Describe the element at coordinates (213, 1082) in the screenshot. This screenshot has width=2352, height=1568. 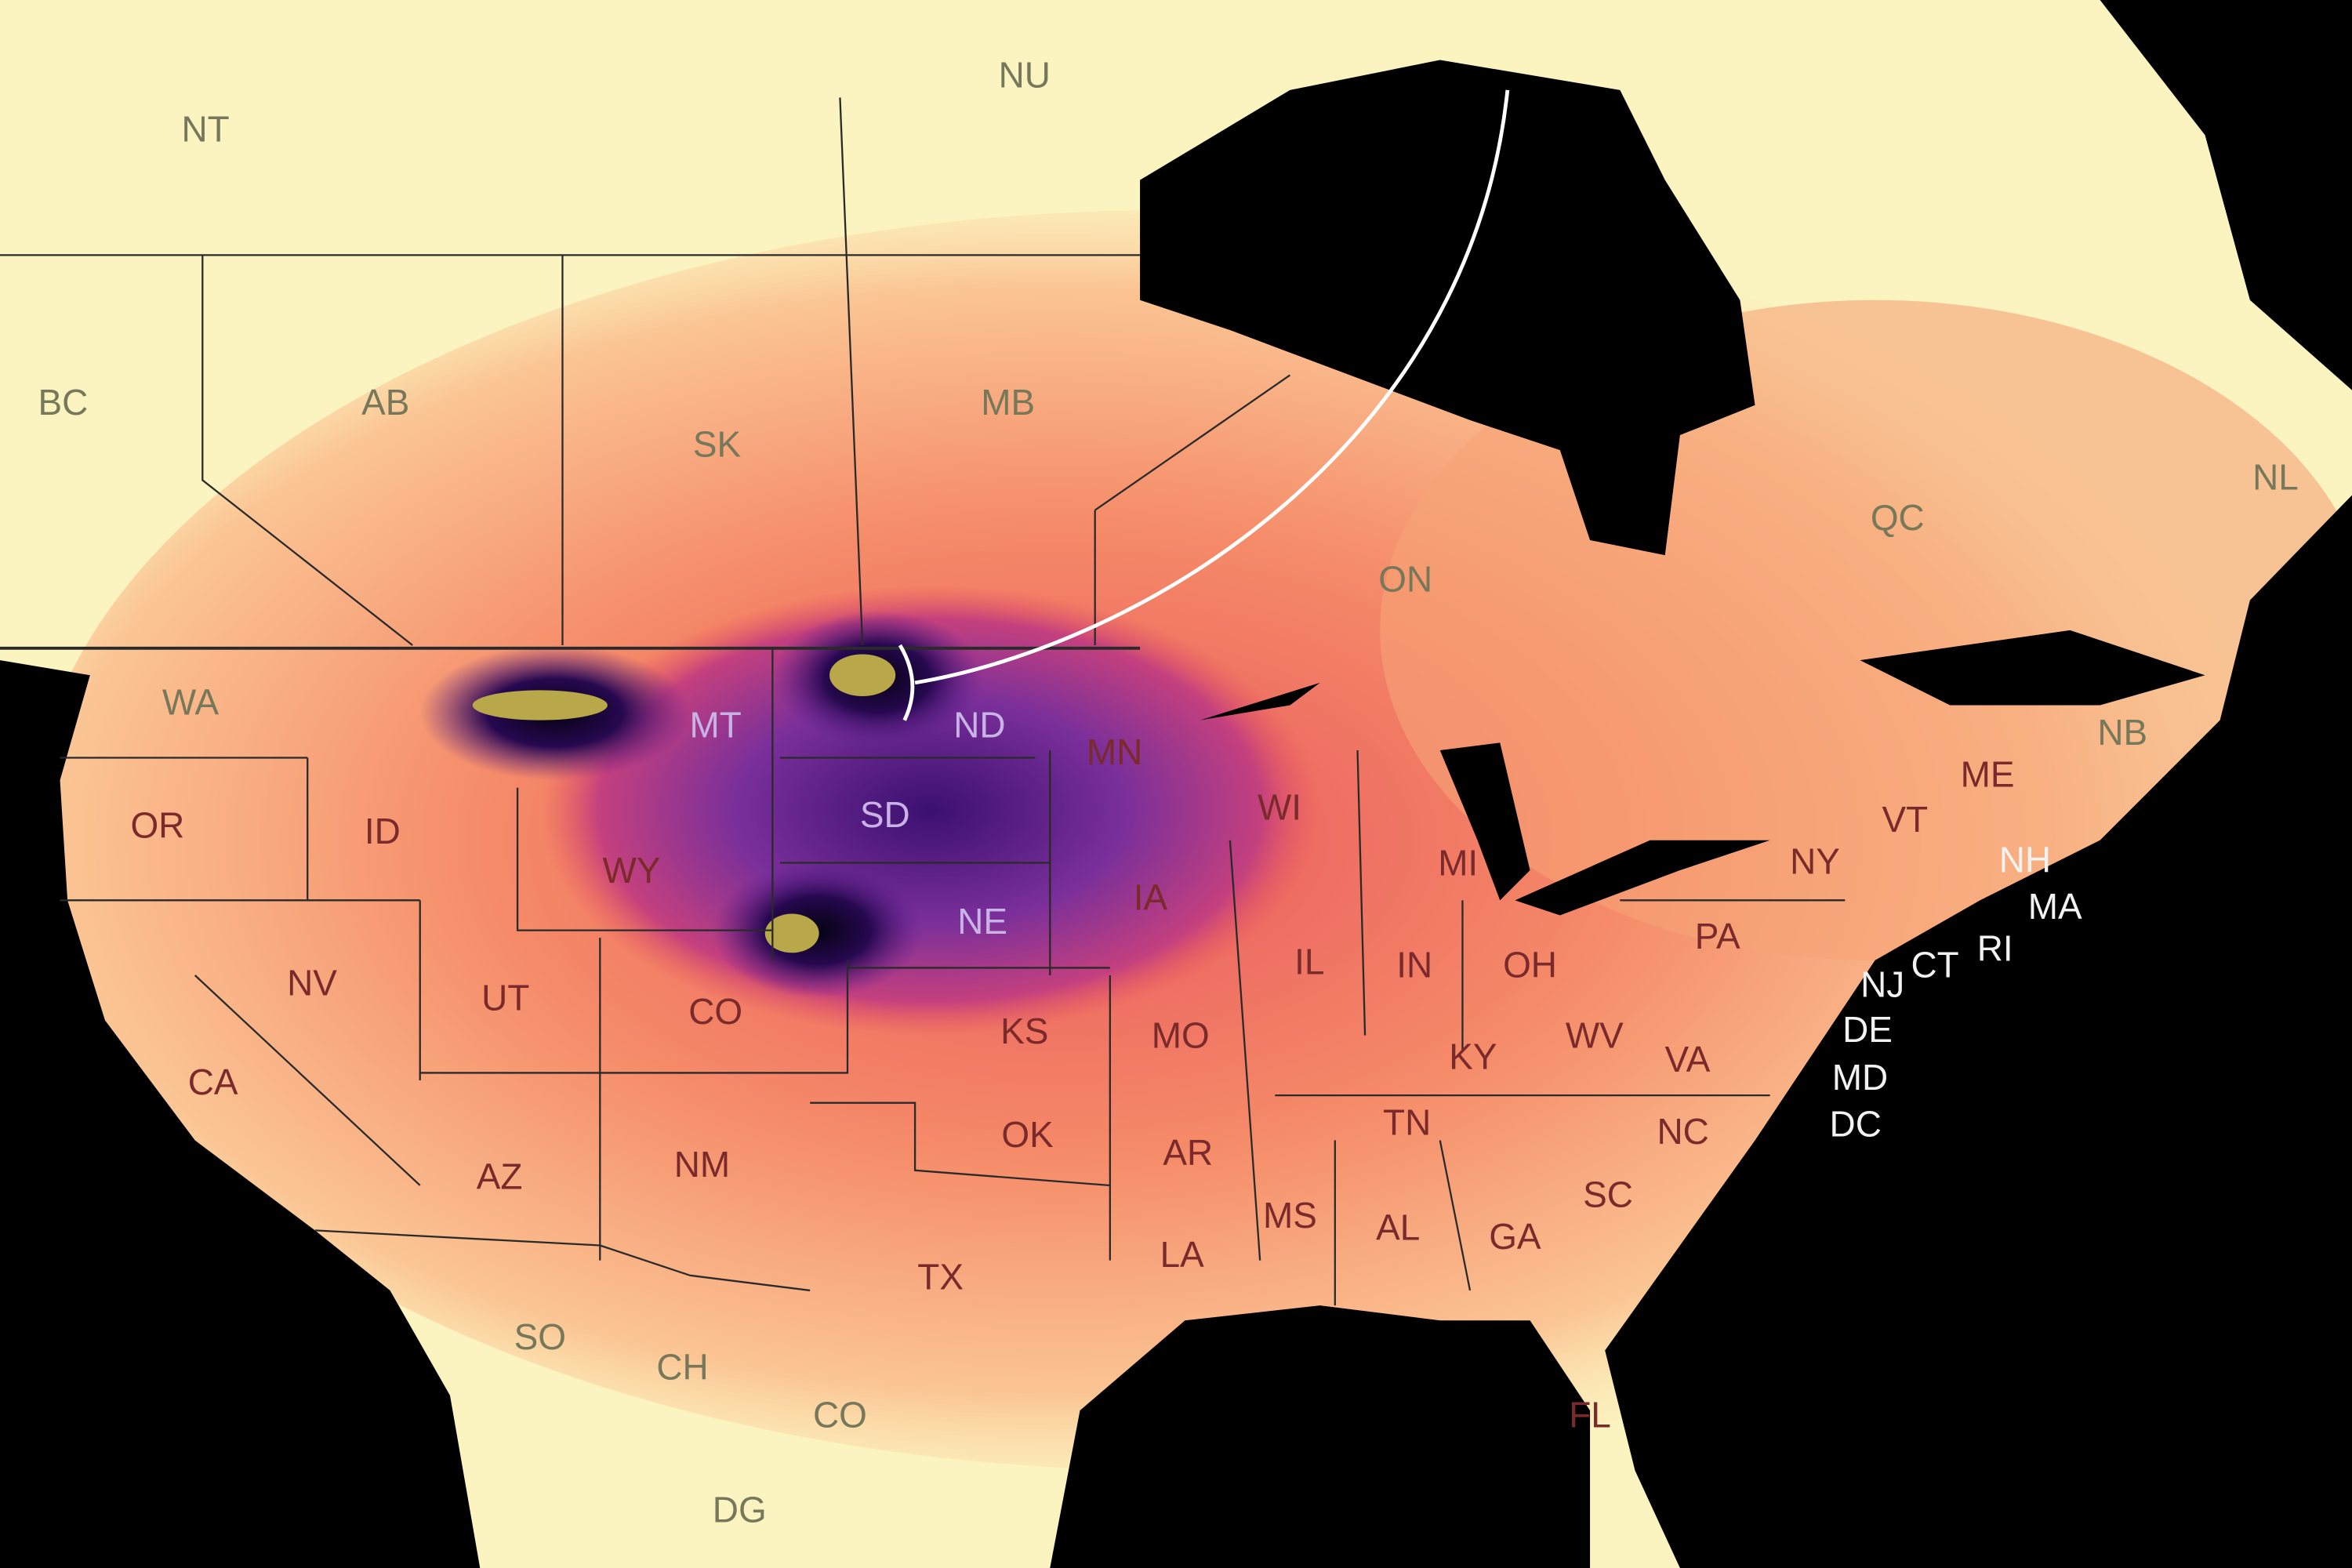
I see `region-label: CA` at that location.